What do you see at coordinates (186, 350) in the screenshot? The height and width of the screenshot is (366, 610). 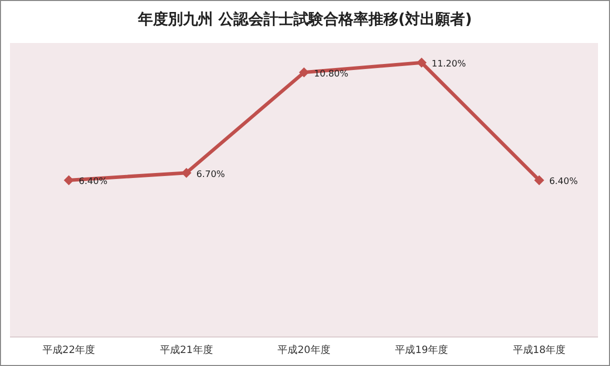 I see `xtick: 平成21年度` at bounding box center [186, 350].